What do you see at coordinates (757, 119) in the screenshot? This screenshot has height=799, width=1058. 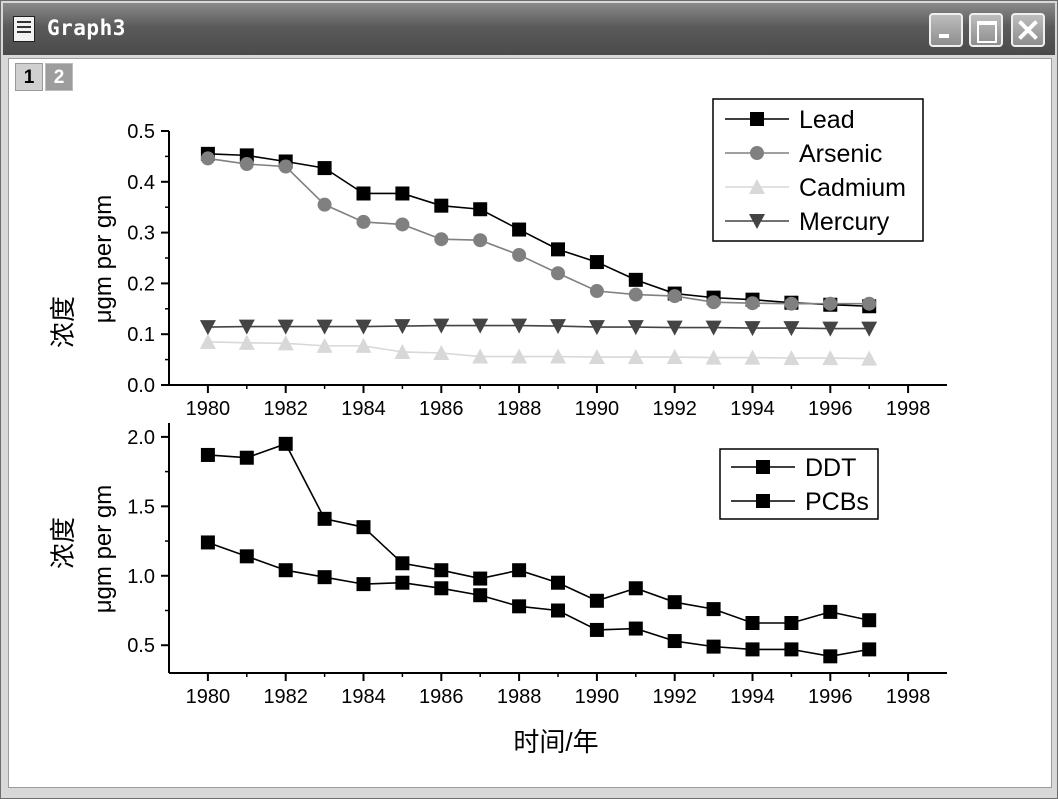 I see `legend-lead-marker` at bounding box center [757, 119].